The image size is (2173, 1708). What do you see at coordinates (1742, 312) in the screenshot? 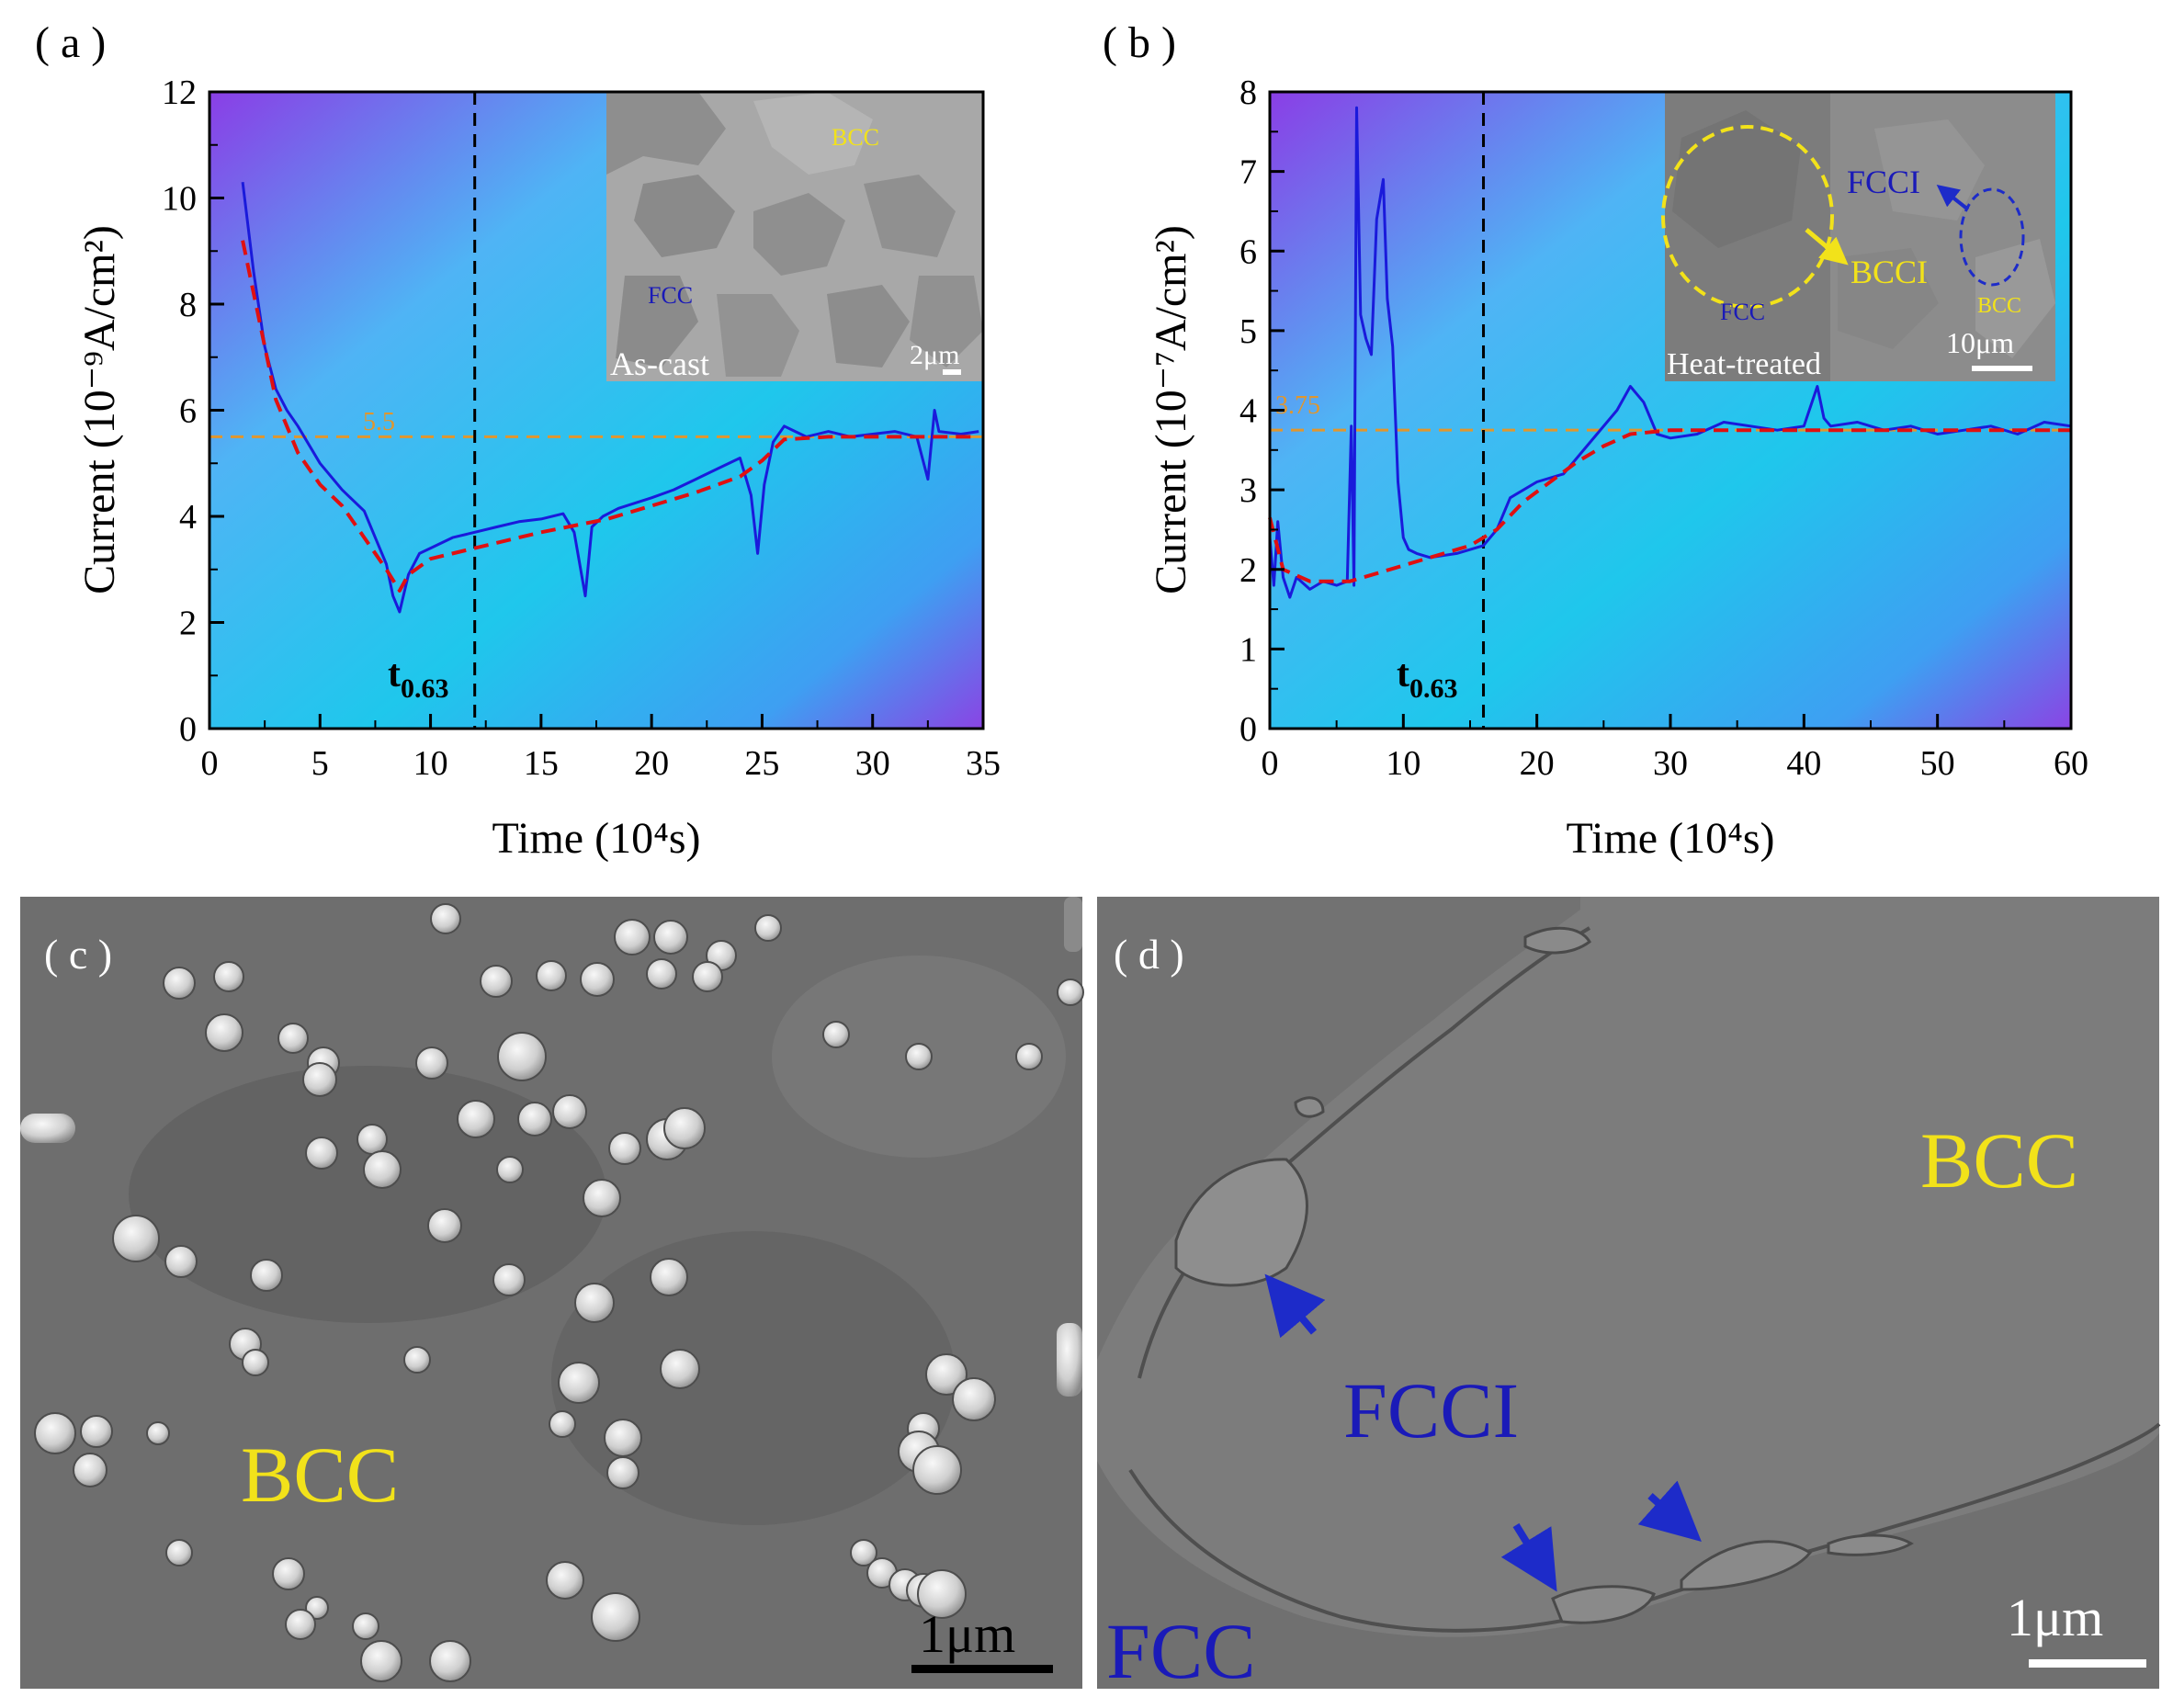
I see `inset-b-fcc-label: FCC` at bounding box center [1742, 312].